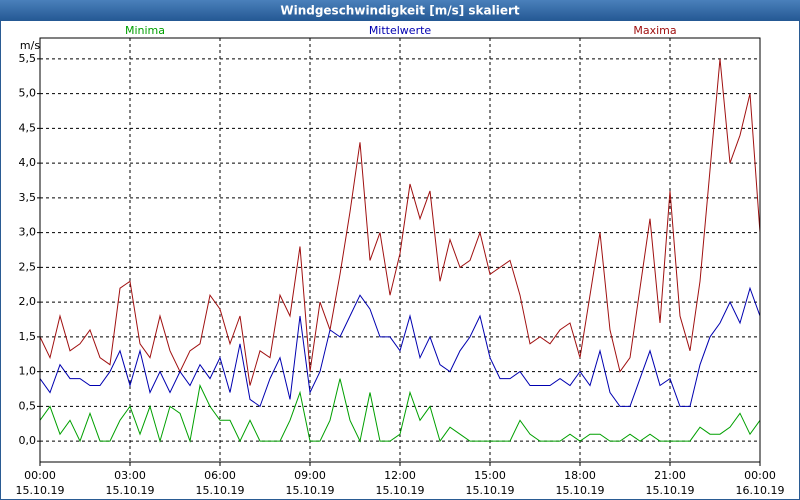 This screenshot has height=500, width=800. I want to click on y-tick-label: 5,0, so click(28, 93).